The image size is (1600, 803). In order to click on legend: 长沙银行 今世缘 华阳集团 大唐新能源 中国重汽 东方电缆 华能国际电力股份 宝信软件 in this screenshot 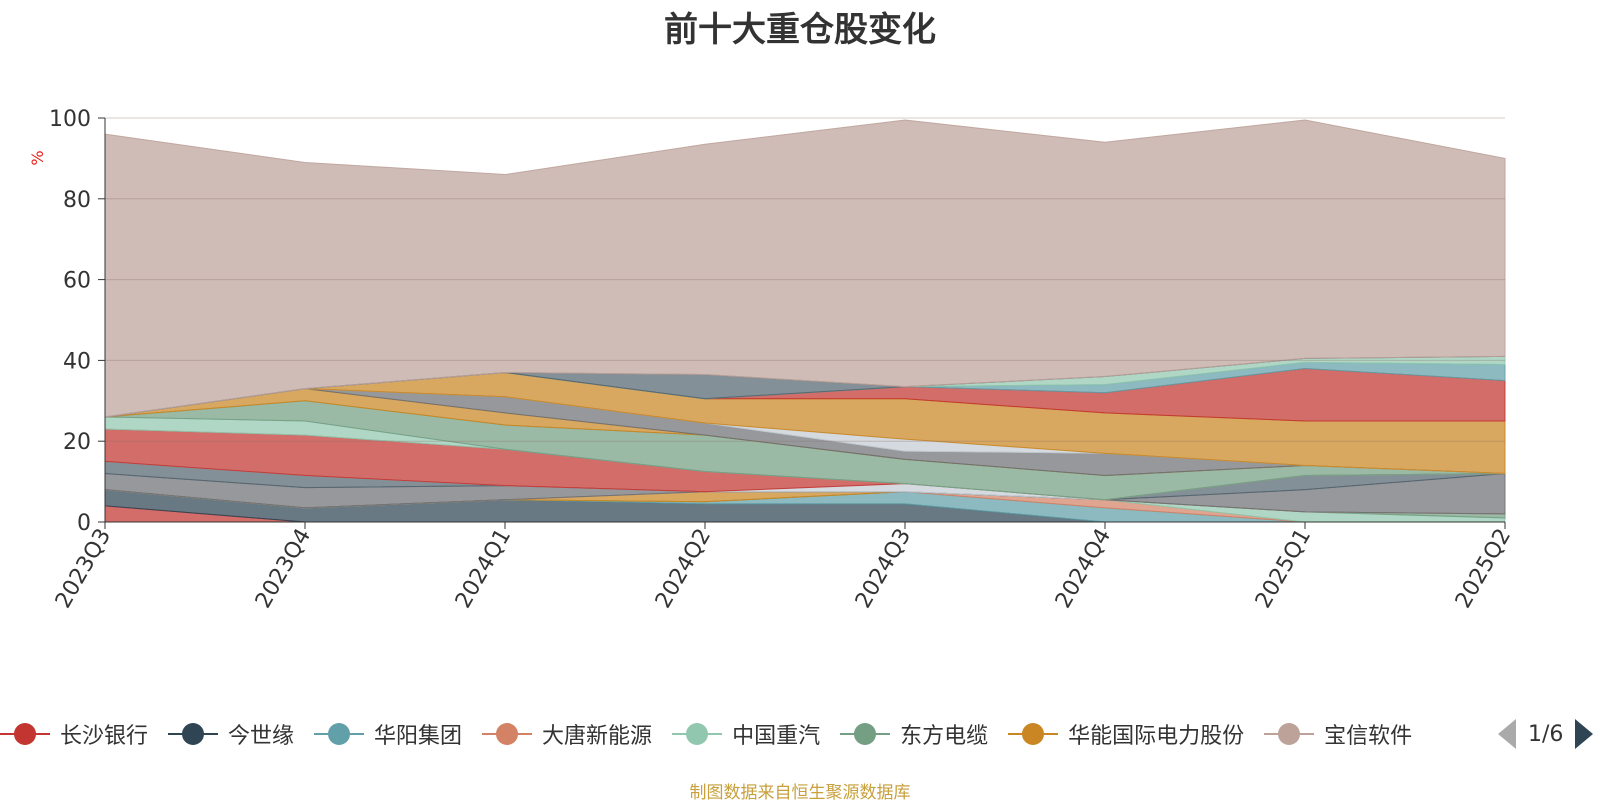, I will do `click(740, 734)`.